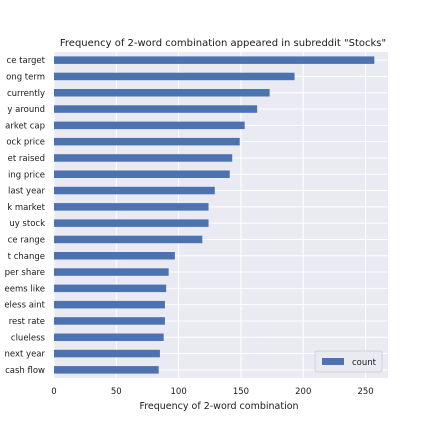 Image resolution: width=432 pixels, height=432 pixels. What do you see at coordinates (26, 61) in the screenshot?
I see `y-tick-label: ce target` at bounding box center [26, 61].